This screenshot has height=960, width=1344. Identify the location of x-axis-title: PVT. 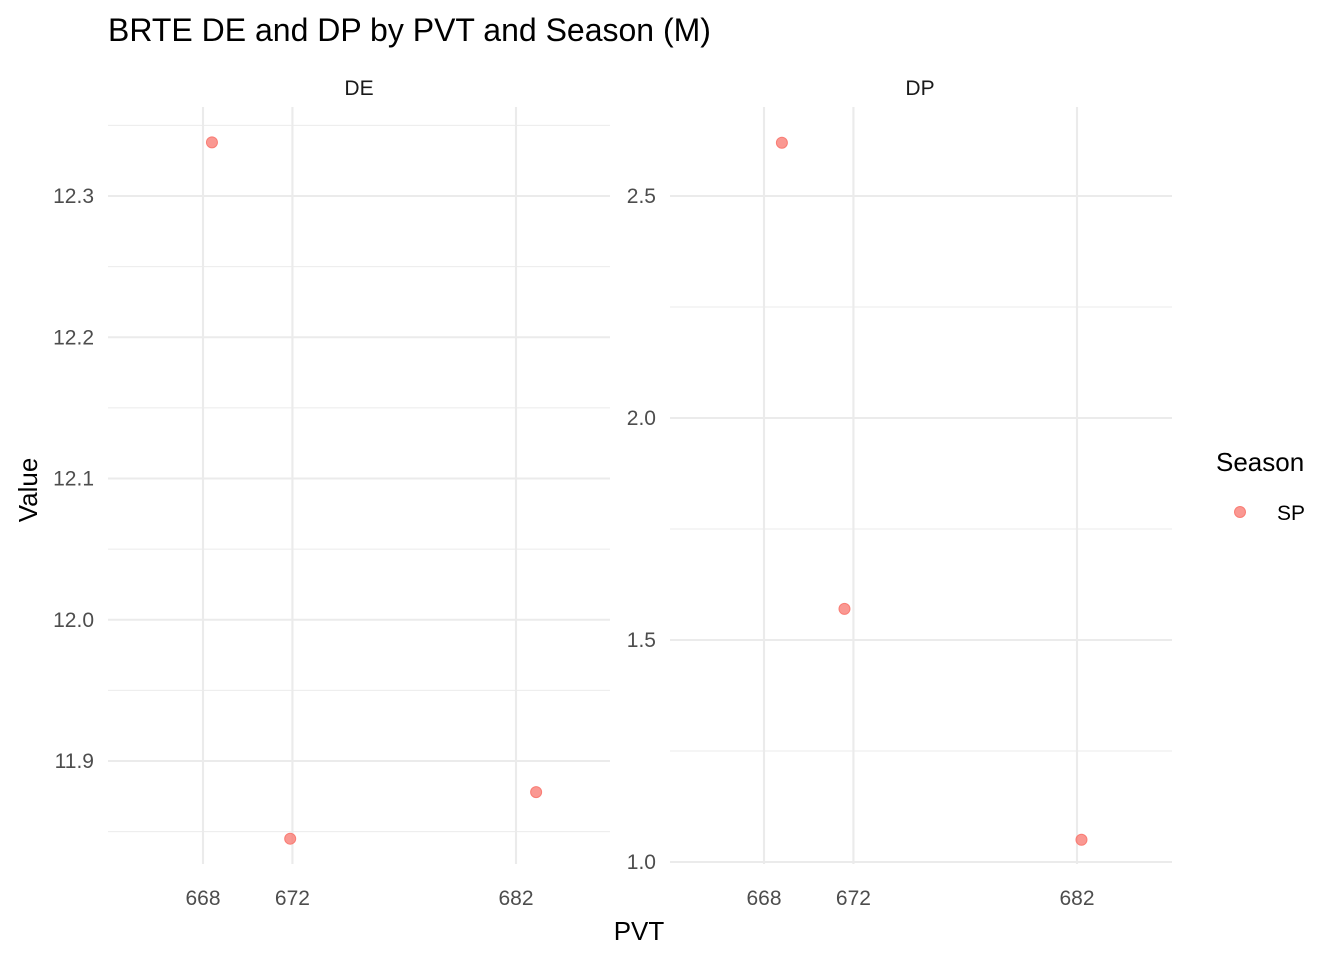
(639, 931).